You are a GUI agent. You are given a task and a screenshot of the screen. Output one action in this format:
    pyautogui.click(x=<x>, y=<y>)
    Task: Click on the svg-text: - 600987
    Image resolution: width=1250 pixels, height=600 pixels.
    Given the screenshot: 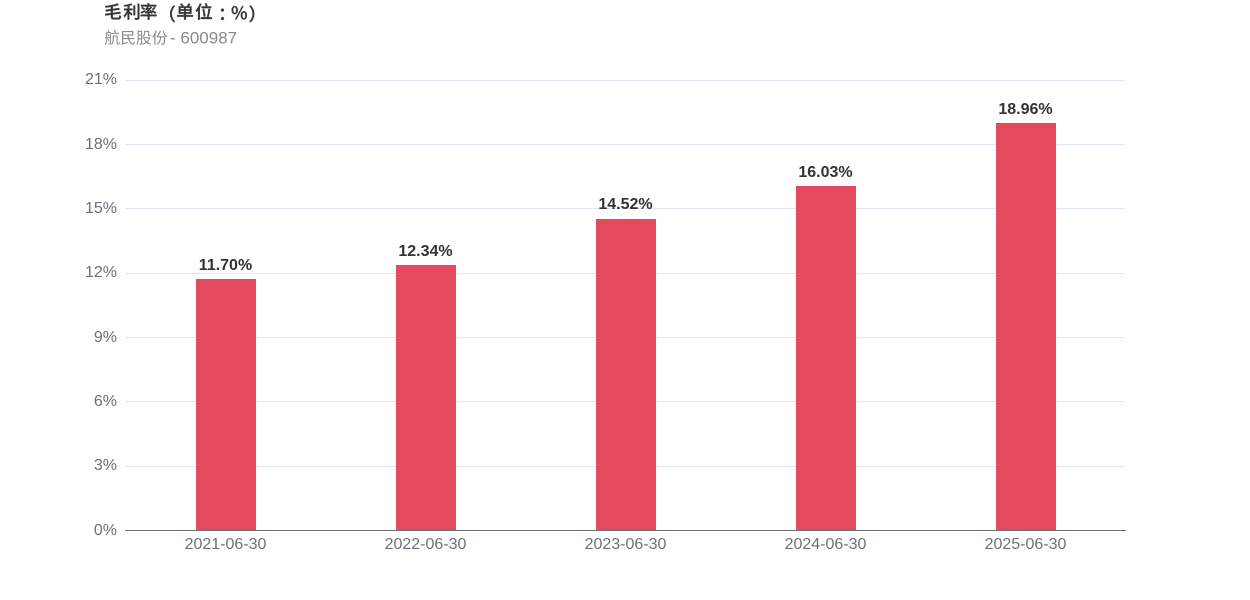 What is the action you would take?
    pyautogui.click(x=203, y=37)
    